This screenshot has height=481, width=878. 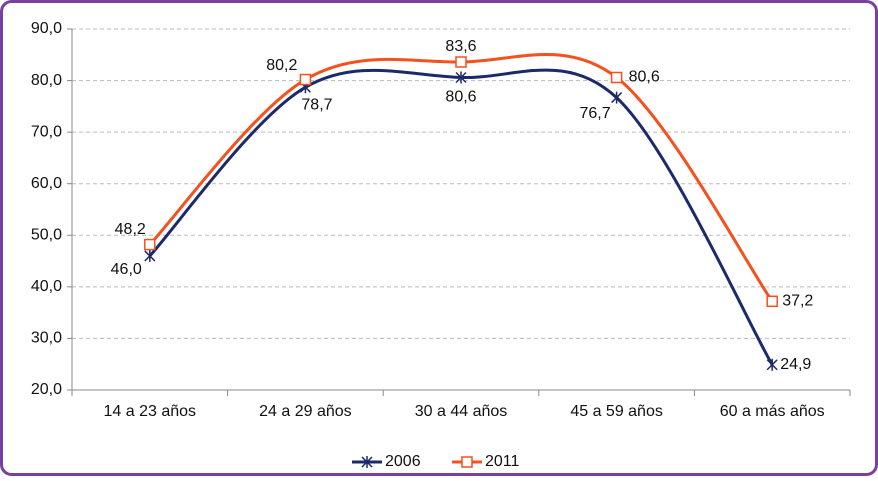 What do you see at coordinates (46, 28) in the screenshot?
I see `y-tick-label: 90,0` at bounding box center [46, 28].